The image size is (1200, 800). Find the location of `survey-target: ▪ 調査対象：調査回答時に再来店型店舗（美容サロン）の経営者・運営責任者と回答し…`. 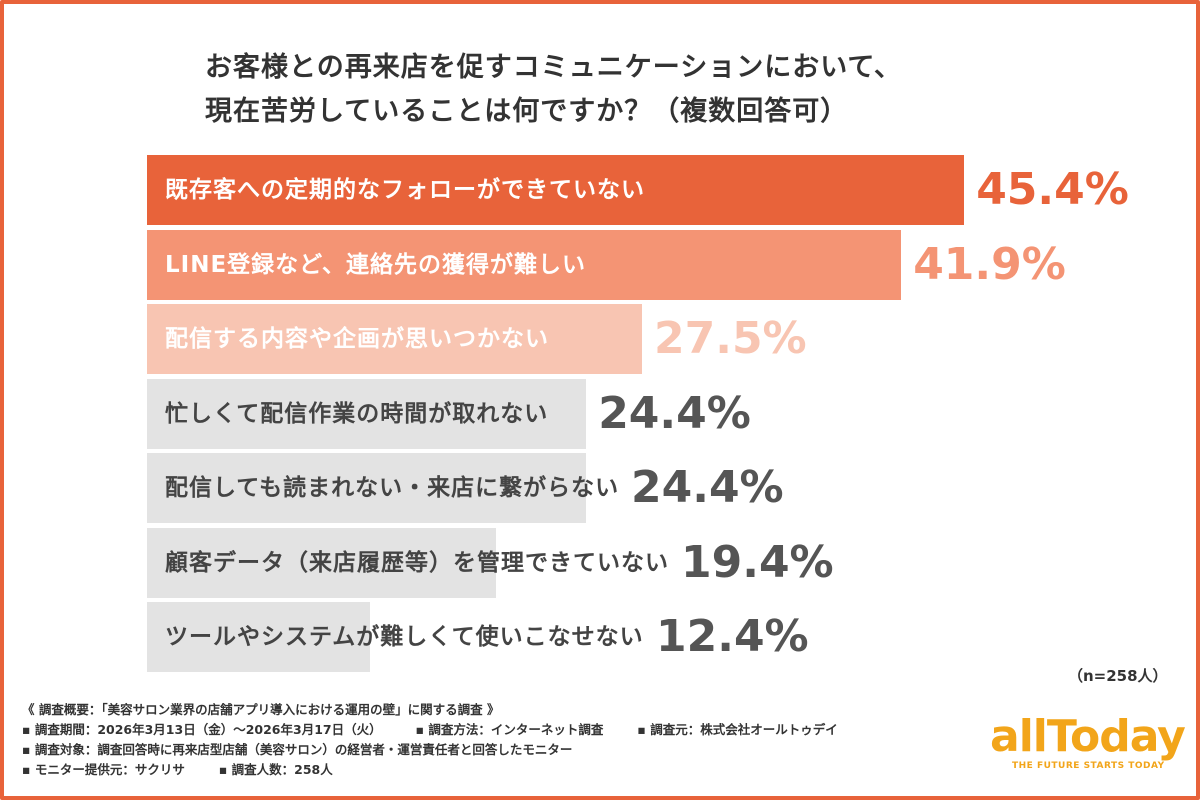

survey-target: ▪ 調査対象：調査回答時に再来店型店舗（美容サロン）の経営者・運営責任者と回答し… is located at coordinates (297, 749).